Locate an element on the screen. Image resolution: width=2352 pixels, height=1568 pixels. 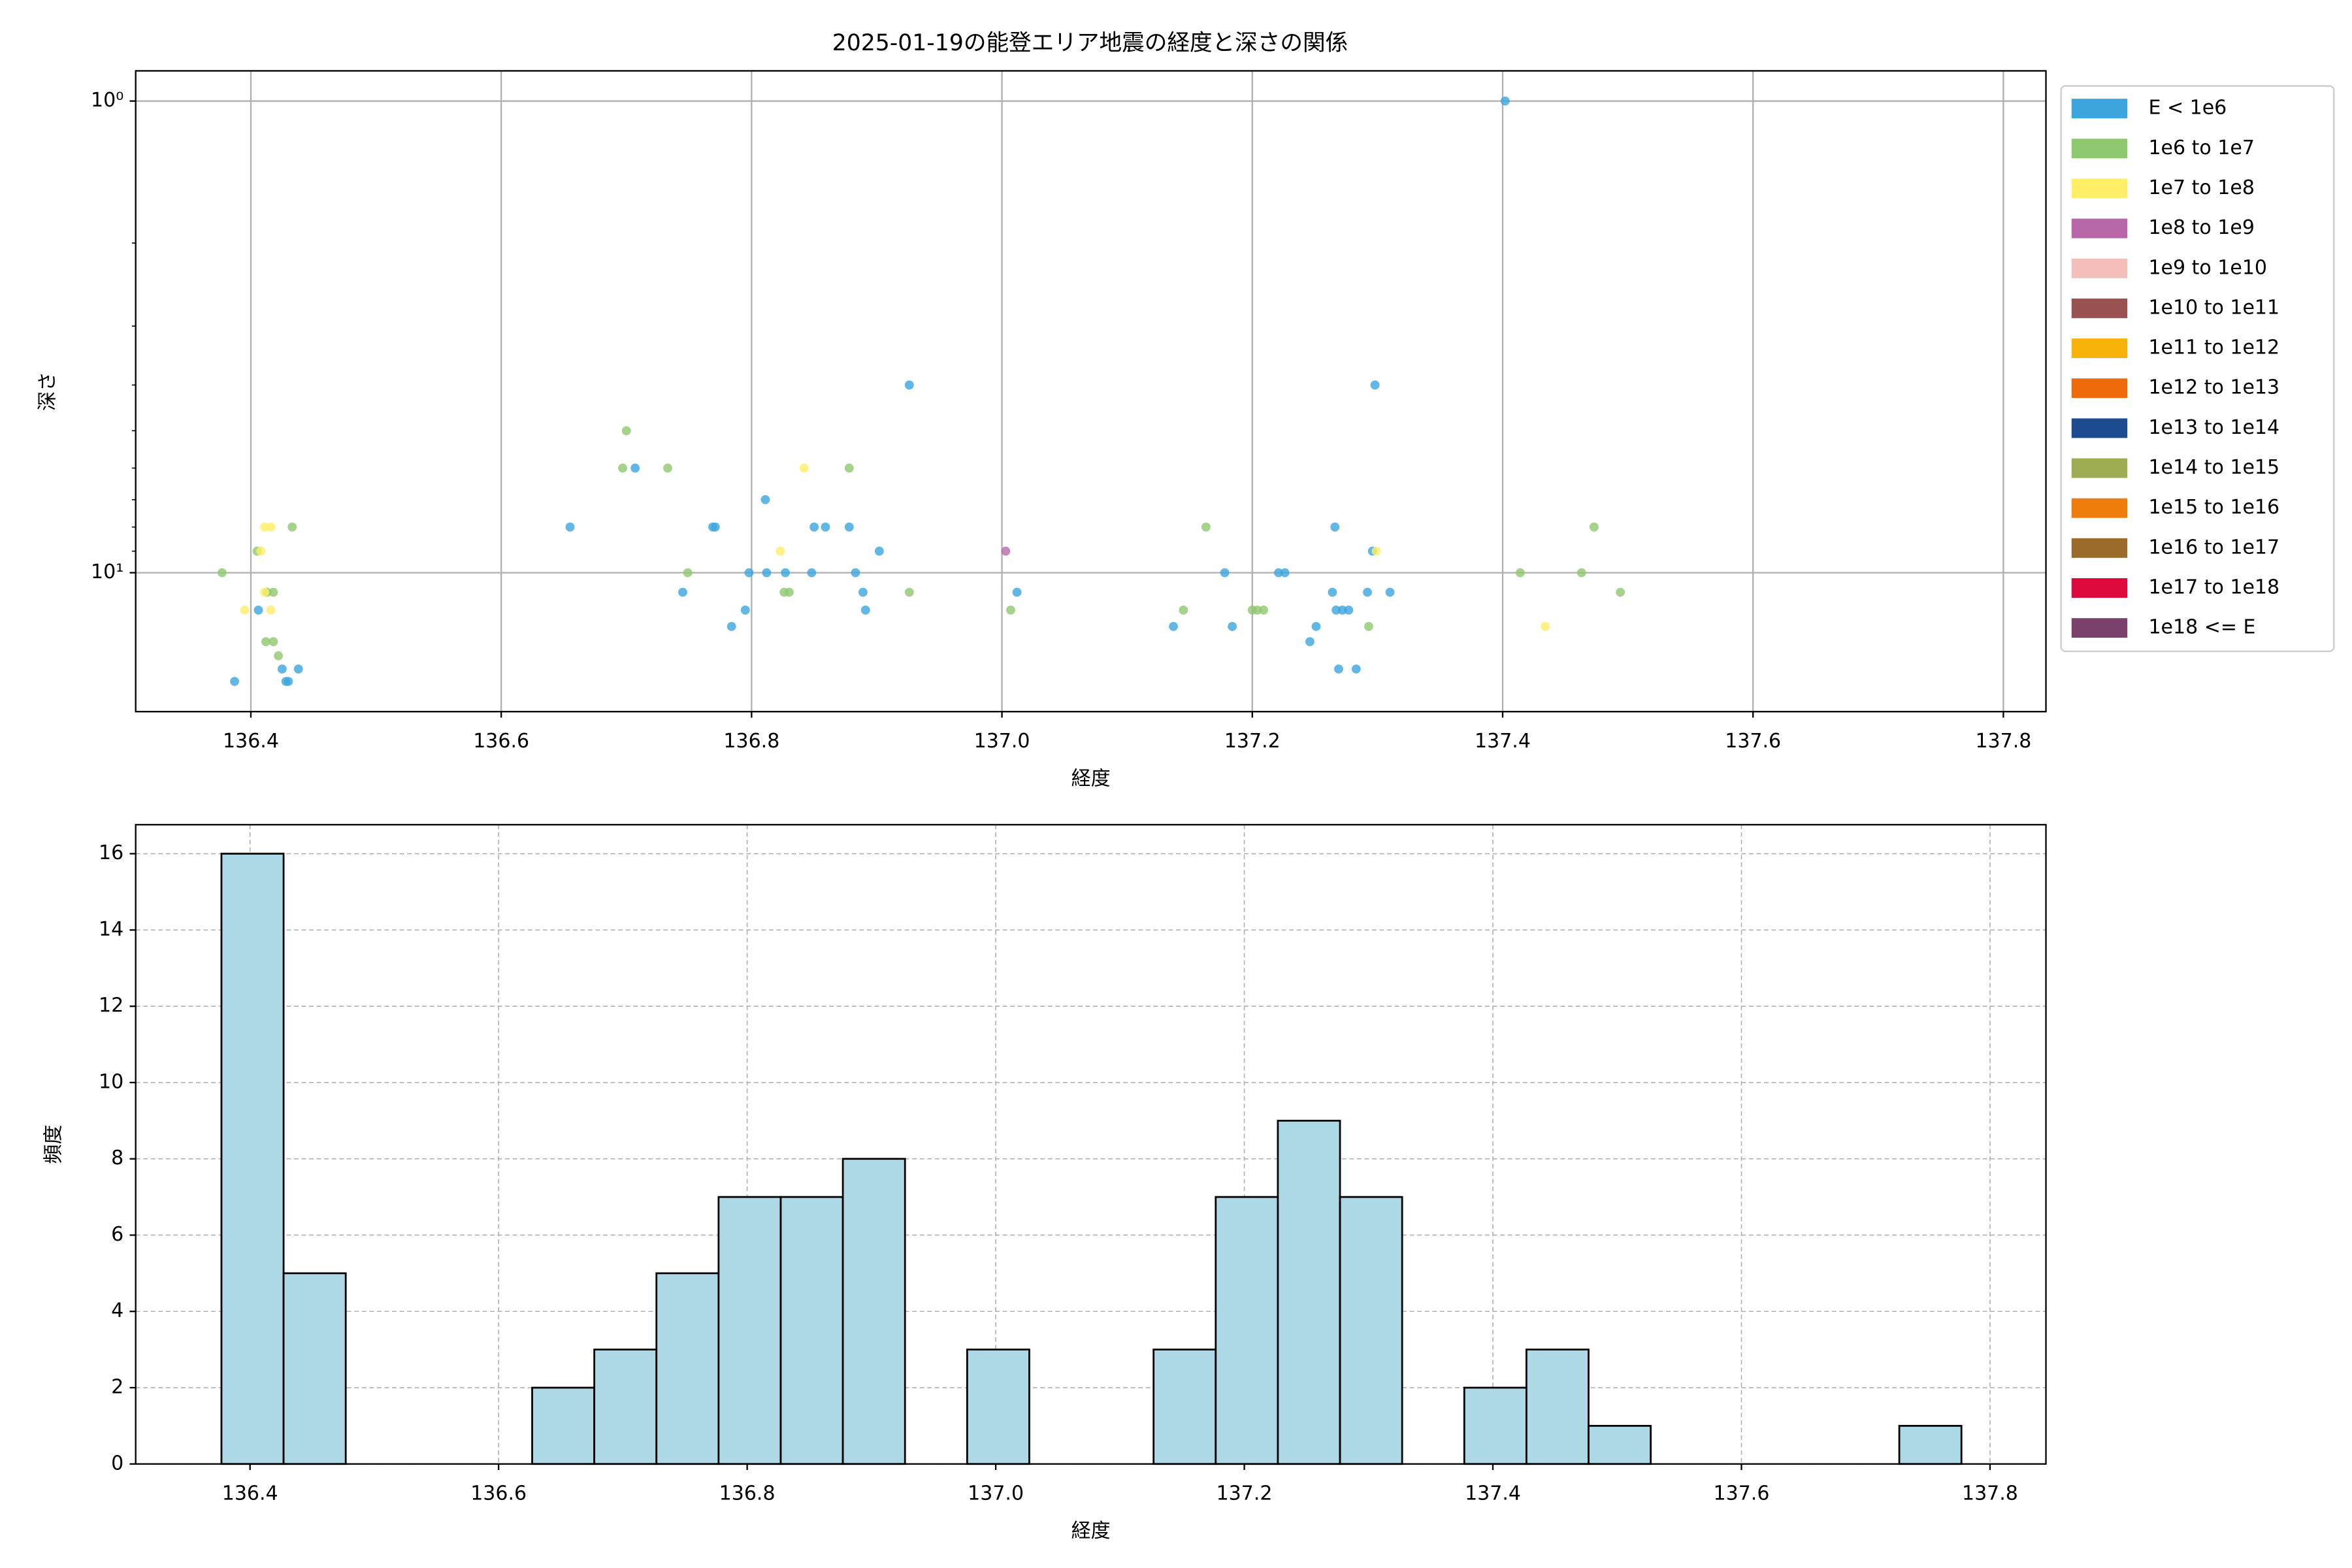
legend-label: 1e16 to 1e17 is located at coordinates (2213, 547).